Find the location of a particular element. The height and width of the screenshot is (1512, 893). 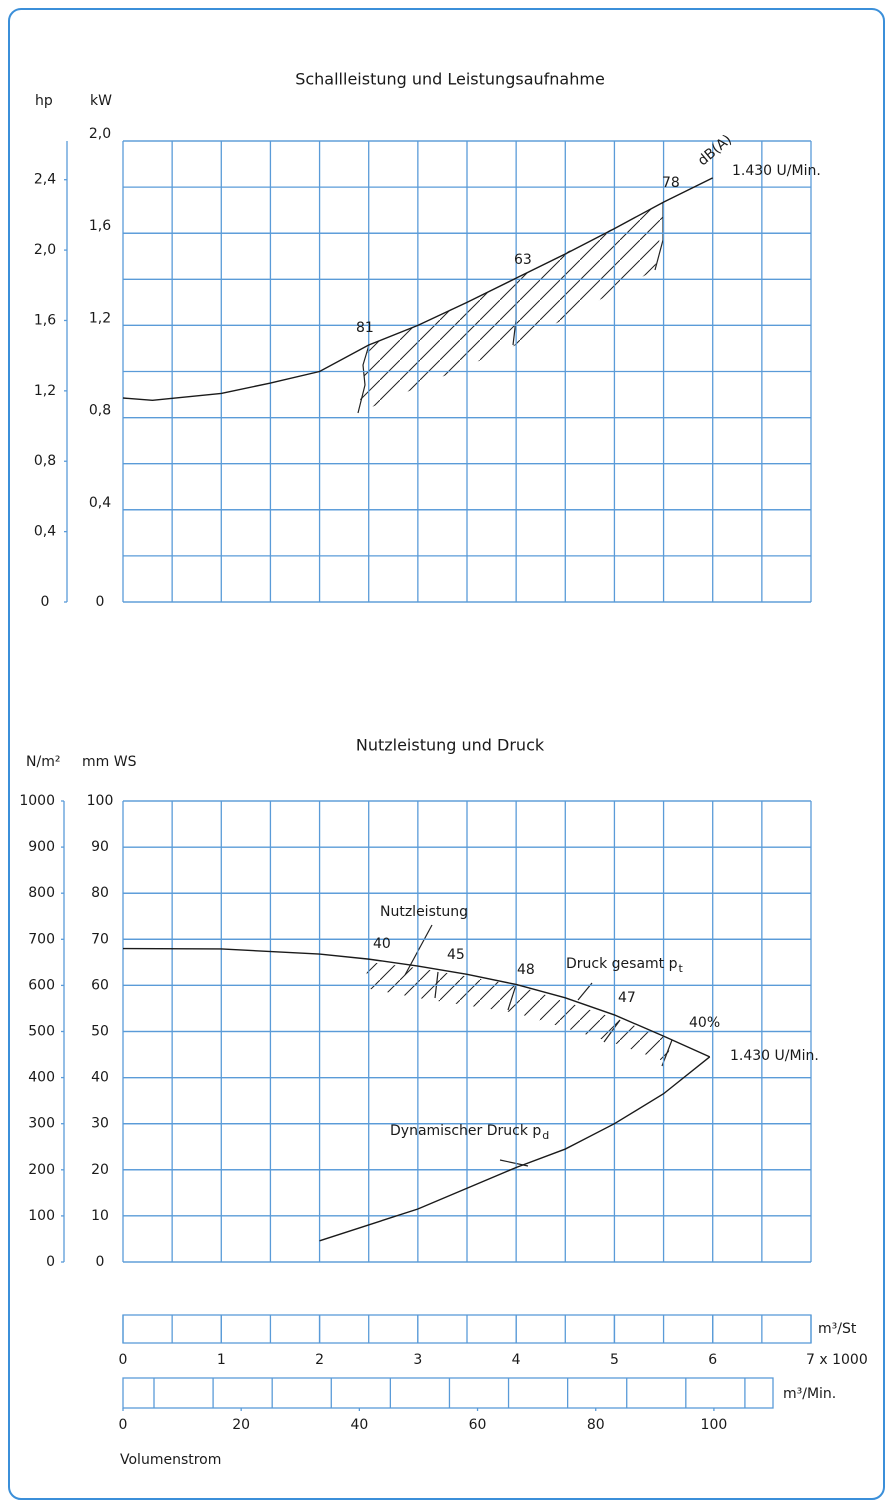

y-tick-label: 40 is located at coordinates (100, 1078).